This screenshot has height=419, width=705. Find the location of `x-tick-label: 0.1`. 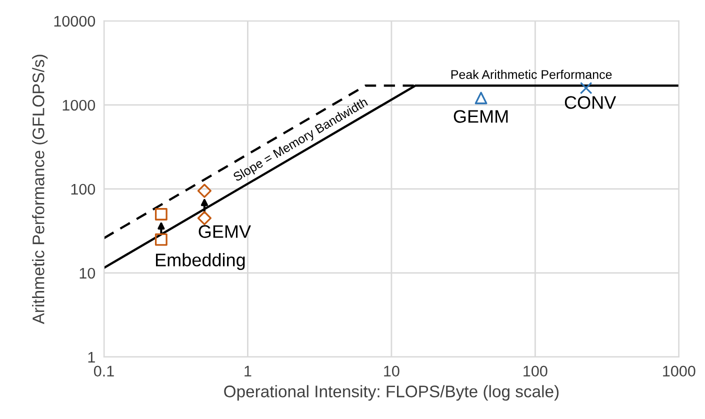

x-tick-label: 0.1 is located at coordinates (104, 371).